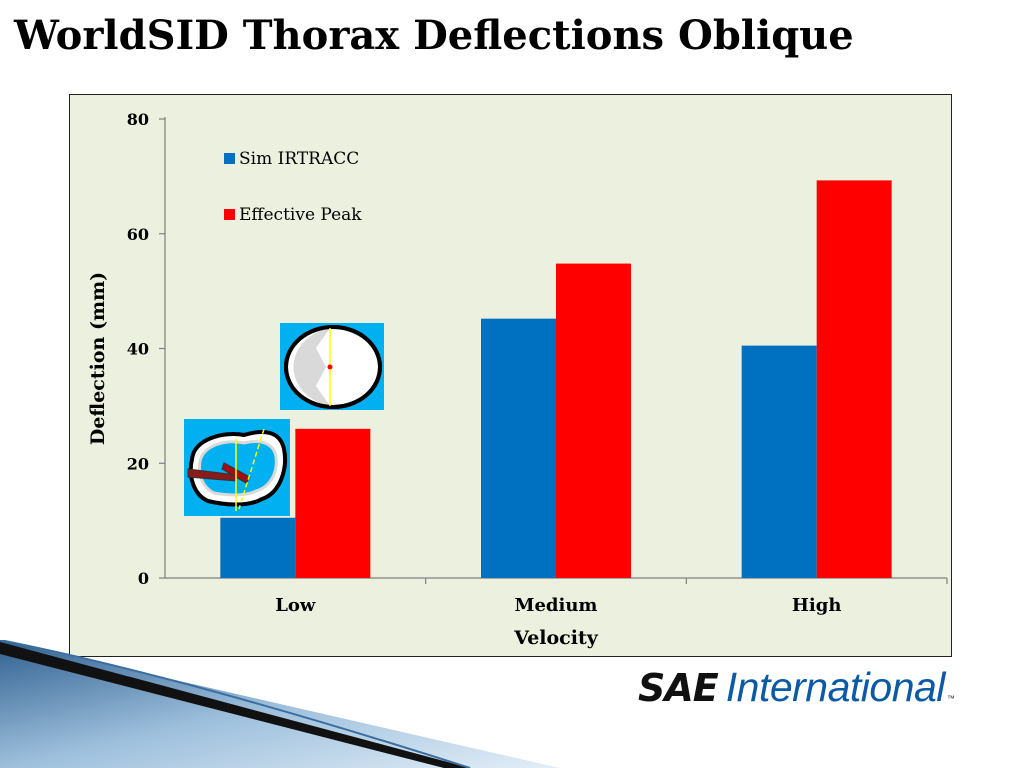 The width and height of the screenshot is (1024, 768). Describe the element at coordinates (258, 547) in the screenshot. I see `bar-sim-irtracc-low` at that location.